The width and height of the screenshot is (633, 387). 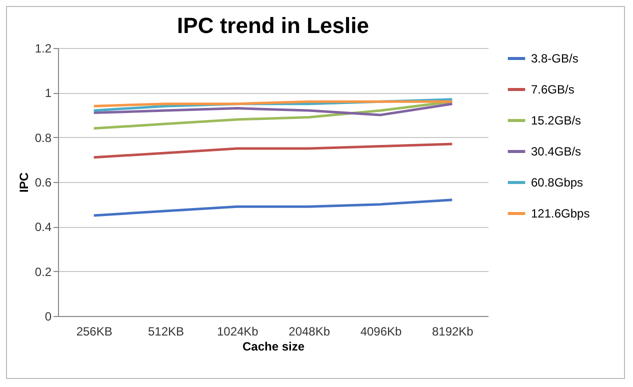 What do you see at coordinates (556, 151) in the screenshot?
I see `legend-label: 30.4GB/s` at bounding box center [556, 151].